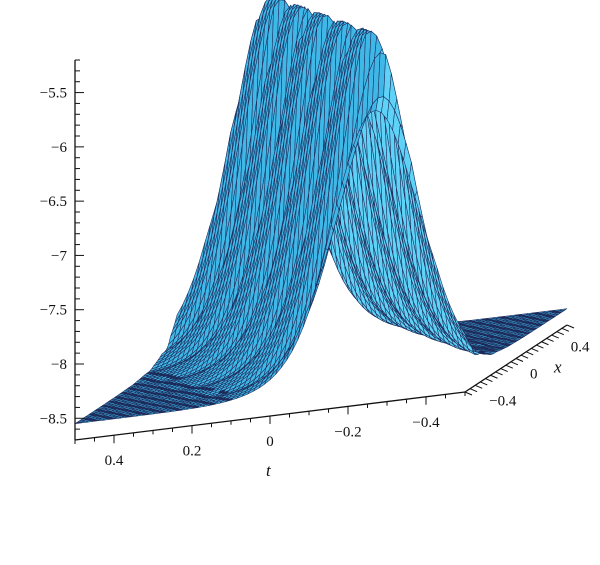  Describe the element at coordinates (347, 432) in the screenshot. I see `t-tick-label: −0.2` at that location.